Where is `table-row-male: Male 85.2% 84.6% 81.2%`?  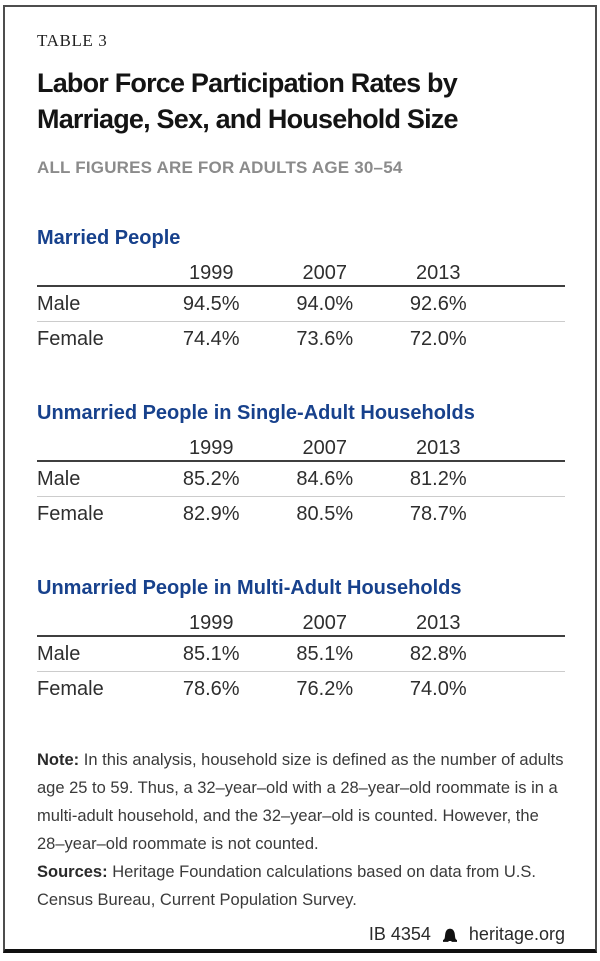 table-row-male: Male 85.2% 84.6% 81.2% is located at coordinates (301, 479).